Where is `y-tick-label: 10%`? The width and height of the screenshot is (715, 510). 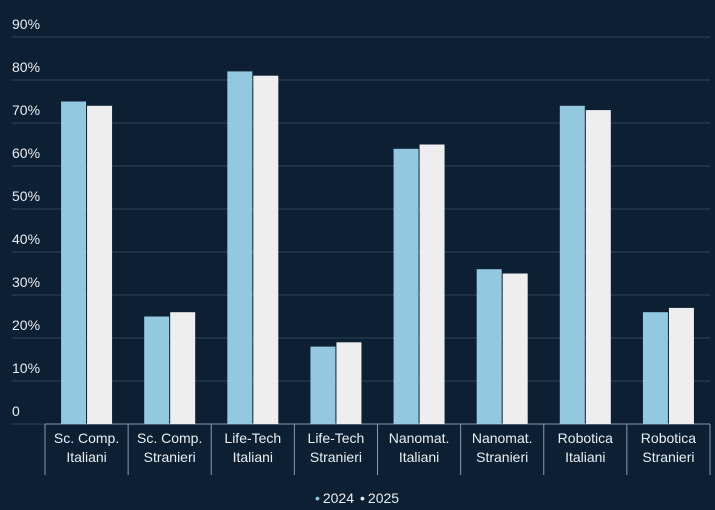
y-tick-label: 10% is located at coordinates (26, 368).